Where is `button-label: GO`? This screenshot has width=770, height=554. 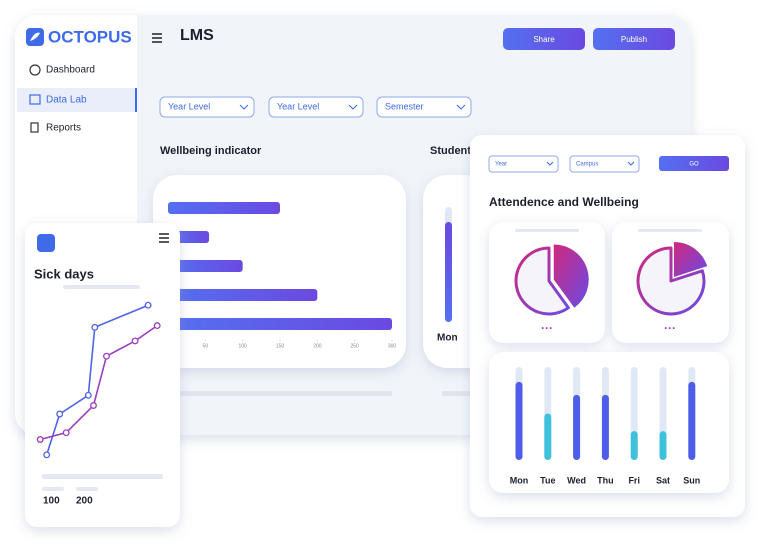 button-label: GO is located at coordinates (694, 165).